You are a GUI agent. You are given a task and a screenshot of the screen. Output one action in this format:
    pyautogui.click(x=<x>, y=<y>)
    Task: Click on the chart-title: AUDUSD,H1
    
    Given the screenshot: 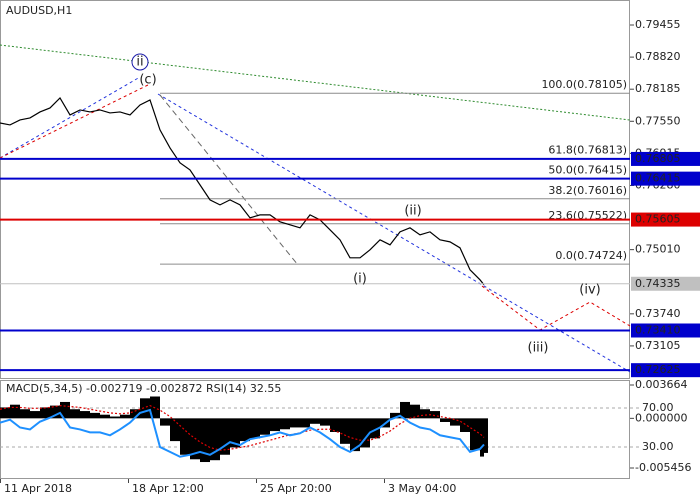 What is the action you would take?
    pyautogui.click(x=39, y=10)
    